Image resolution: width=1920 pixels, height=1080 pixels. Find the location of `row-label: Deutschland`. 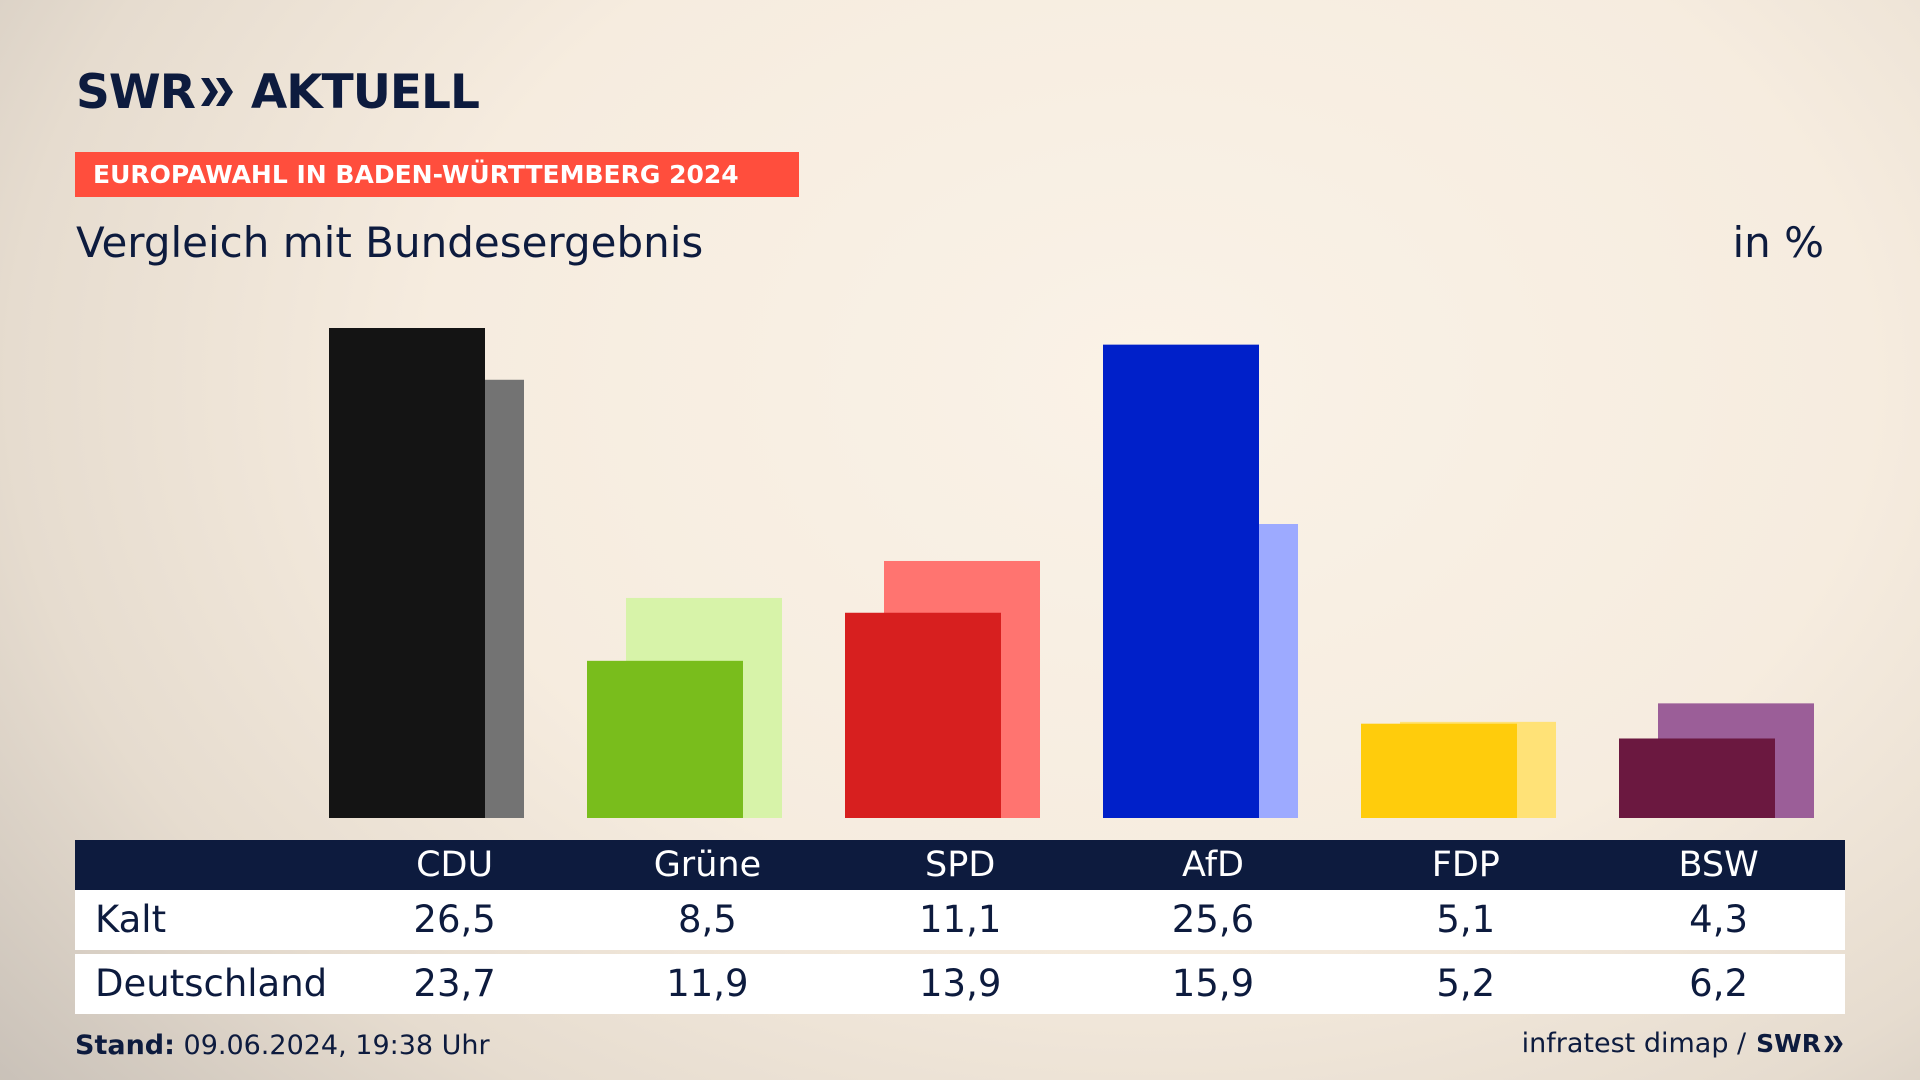

row-label: Deutschland is located at coordinates (211, 983).